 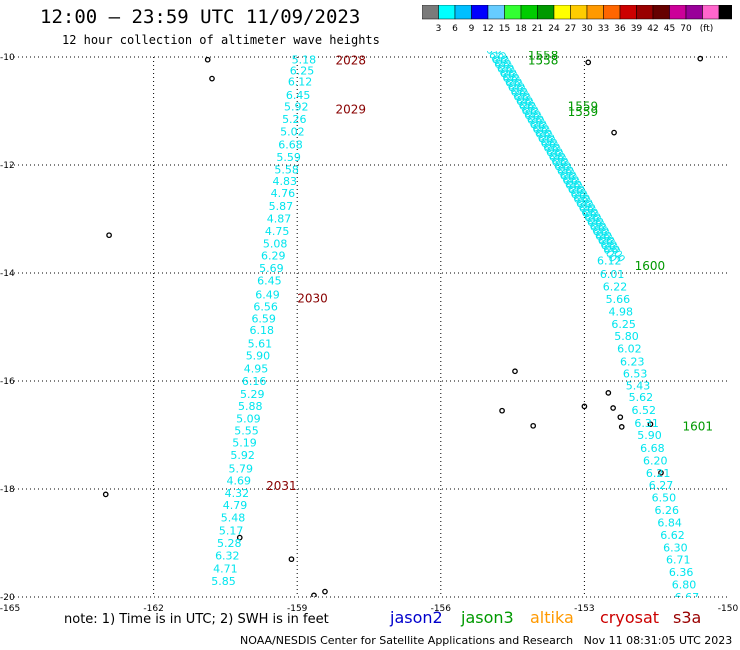 I want to click on pass-time-label: 1601, so click(x=698, y=426).